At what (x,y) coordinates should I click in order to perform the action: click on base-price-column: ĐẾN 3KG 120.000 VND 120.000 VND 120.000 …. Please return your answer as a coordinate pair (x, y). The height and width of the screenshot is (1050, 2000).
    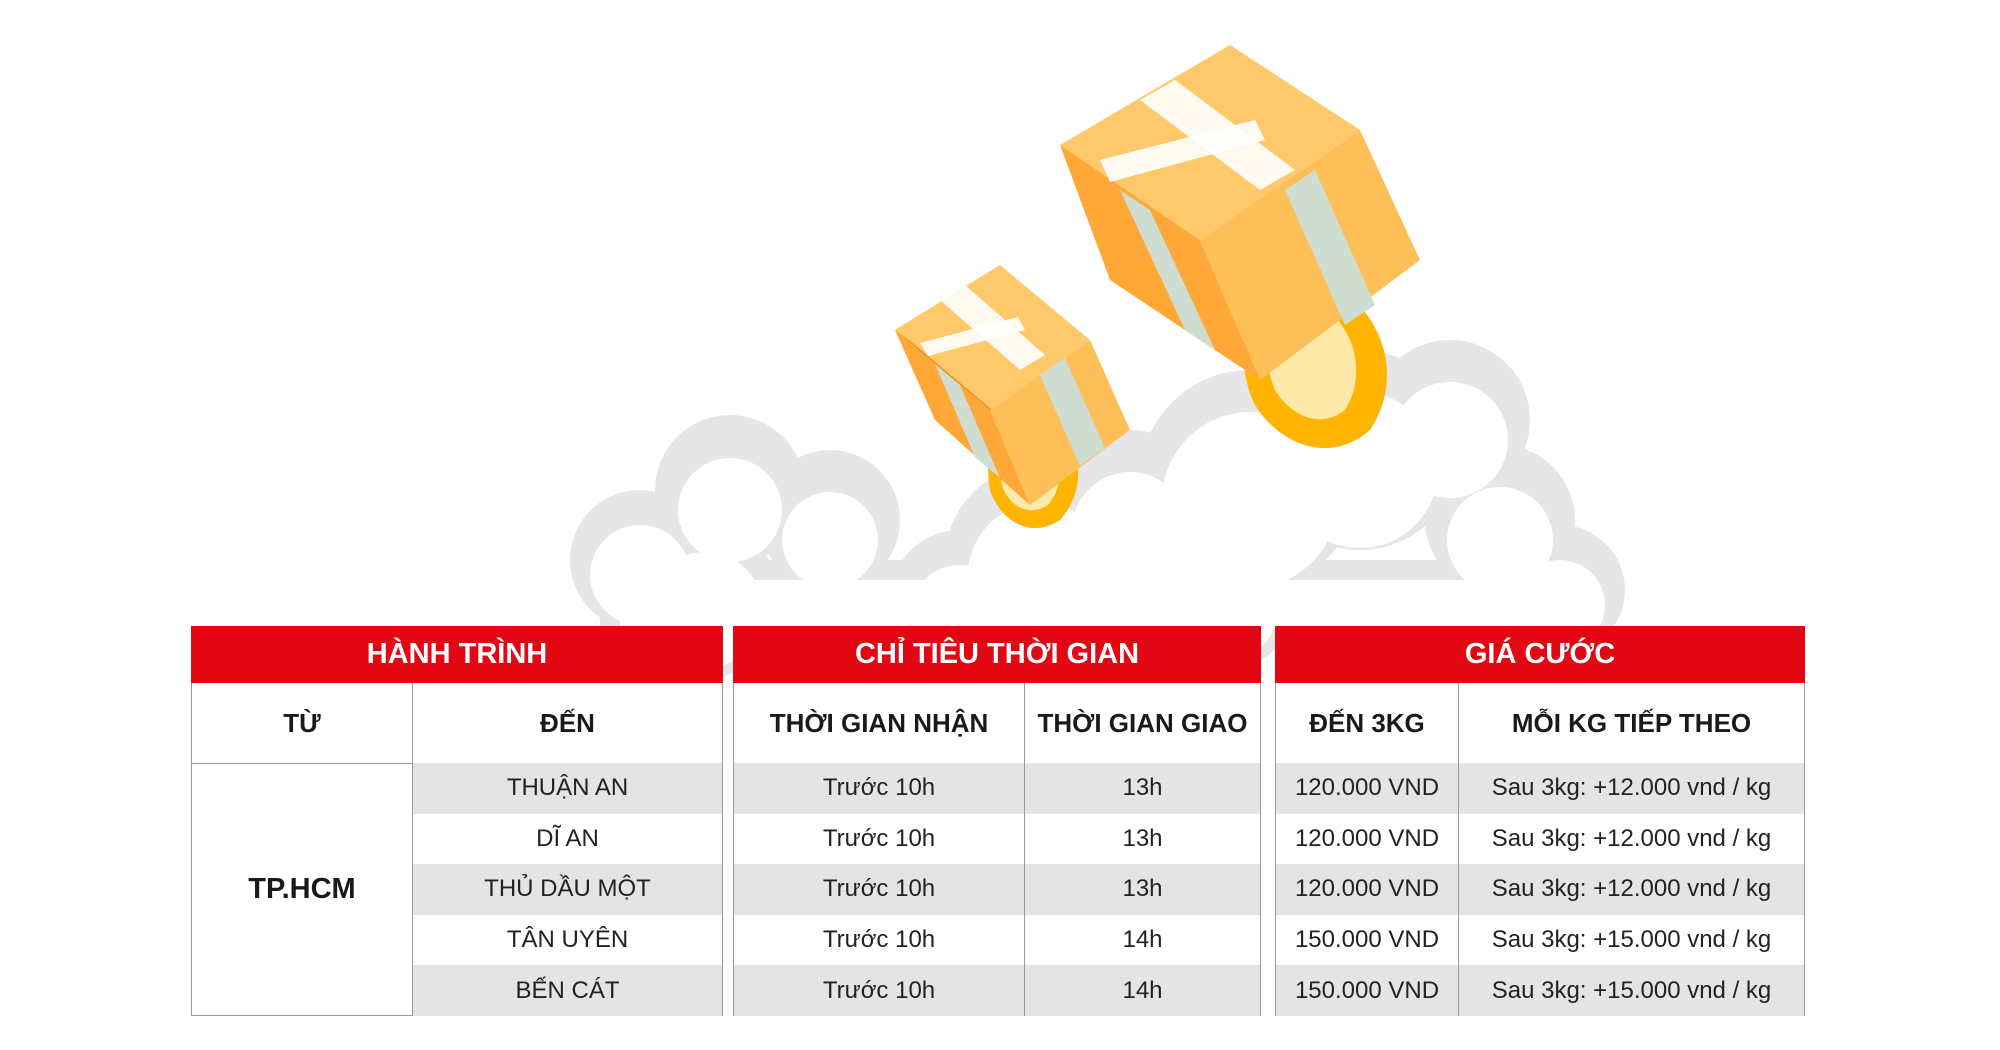
    Looking at the image, I should click on (1367, 849).